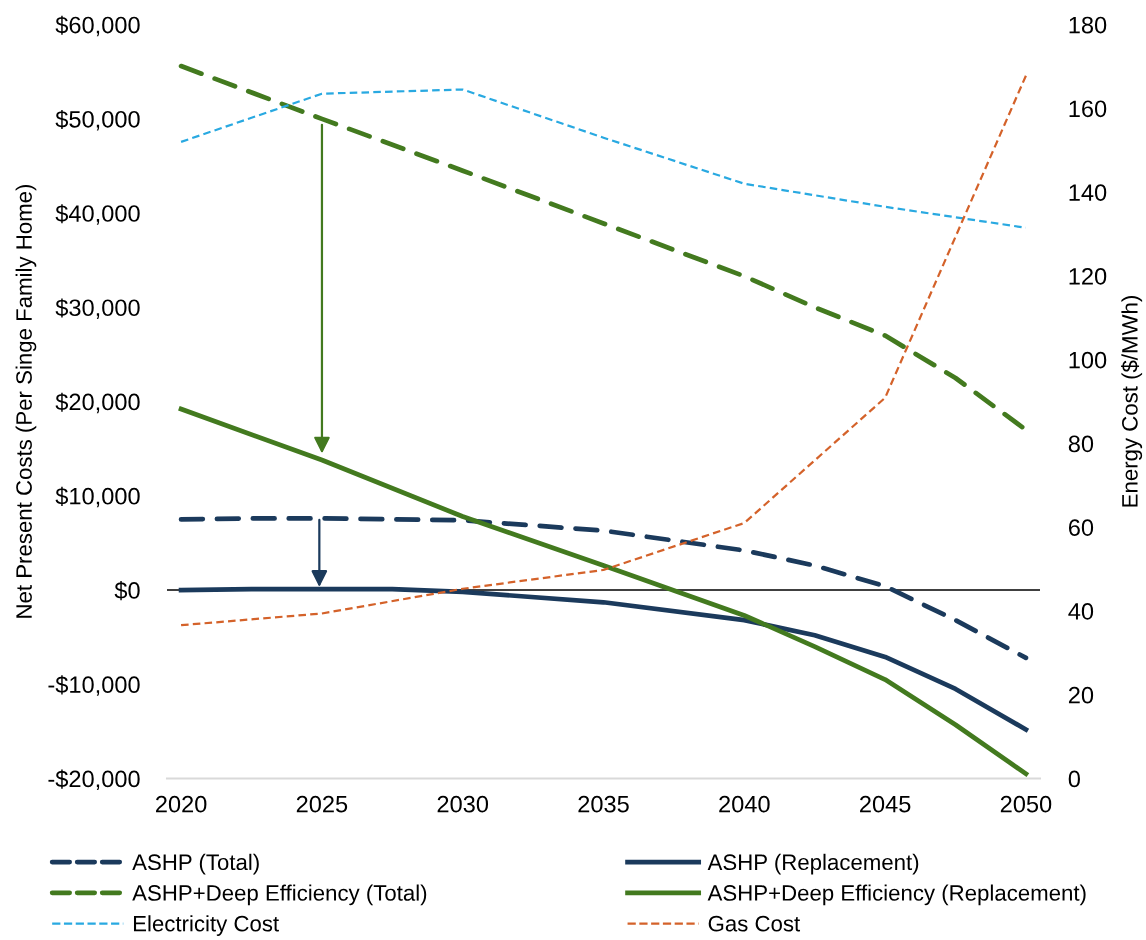  What do you see at coordinates (94, 685) in the screenshot?
I see `y-tick-label: -$10,000` at bounding box center [94, 685].